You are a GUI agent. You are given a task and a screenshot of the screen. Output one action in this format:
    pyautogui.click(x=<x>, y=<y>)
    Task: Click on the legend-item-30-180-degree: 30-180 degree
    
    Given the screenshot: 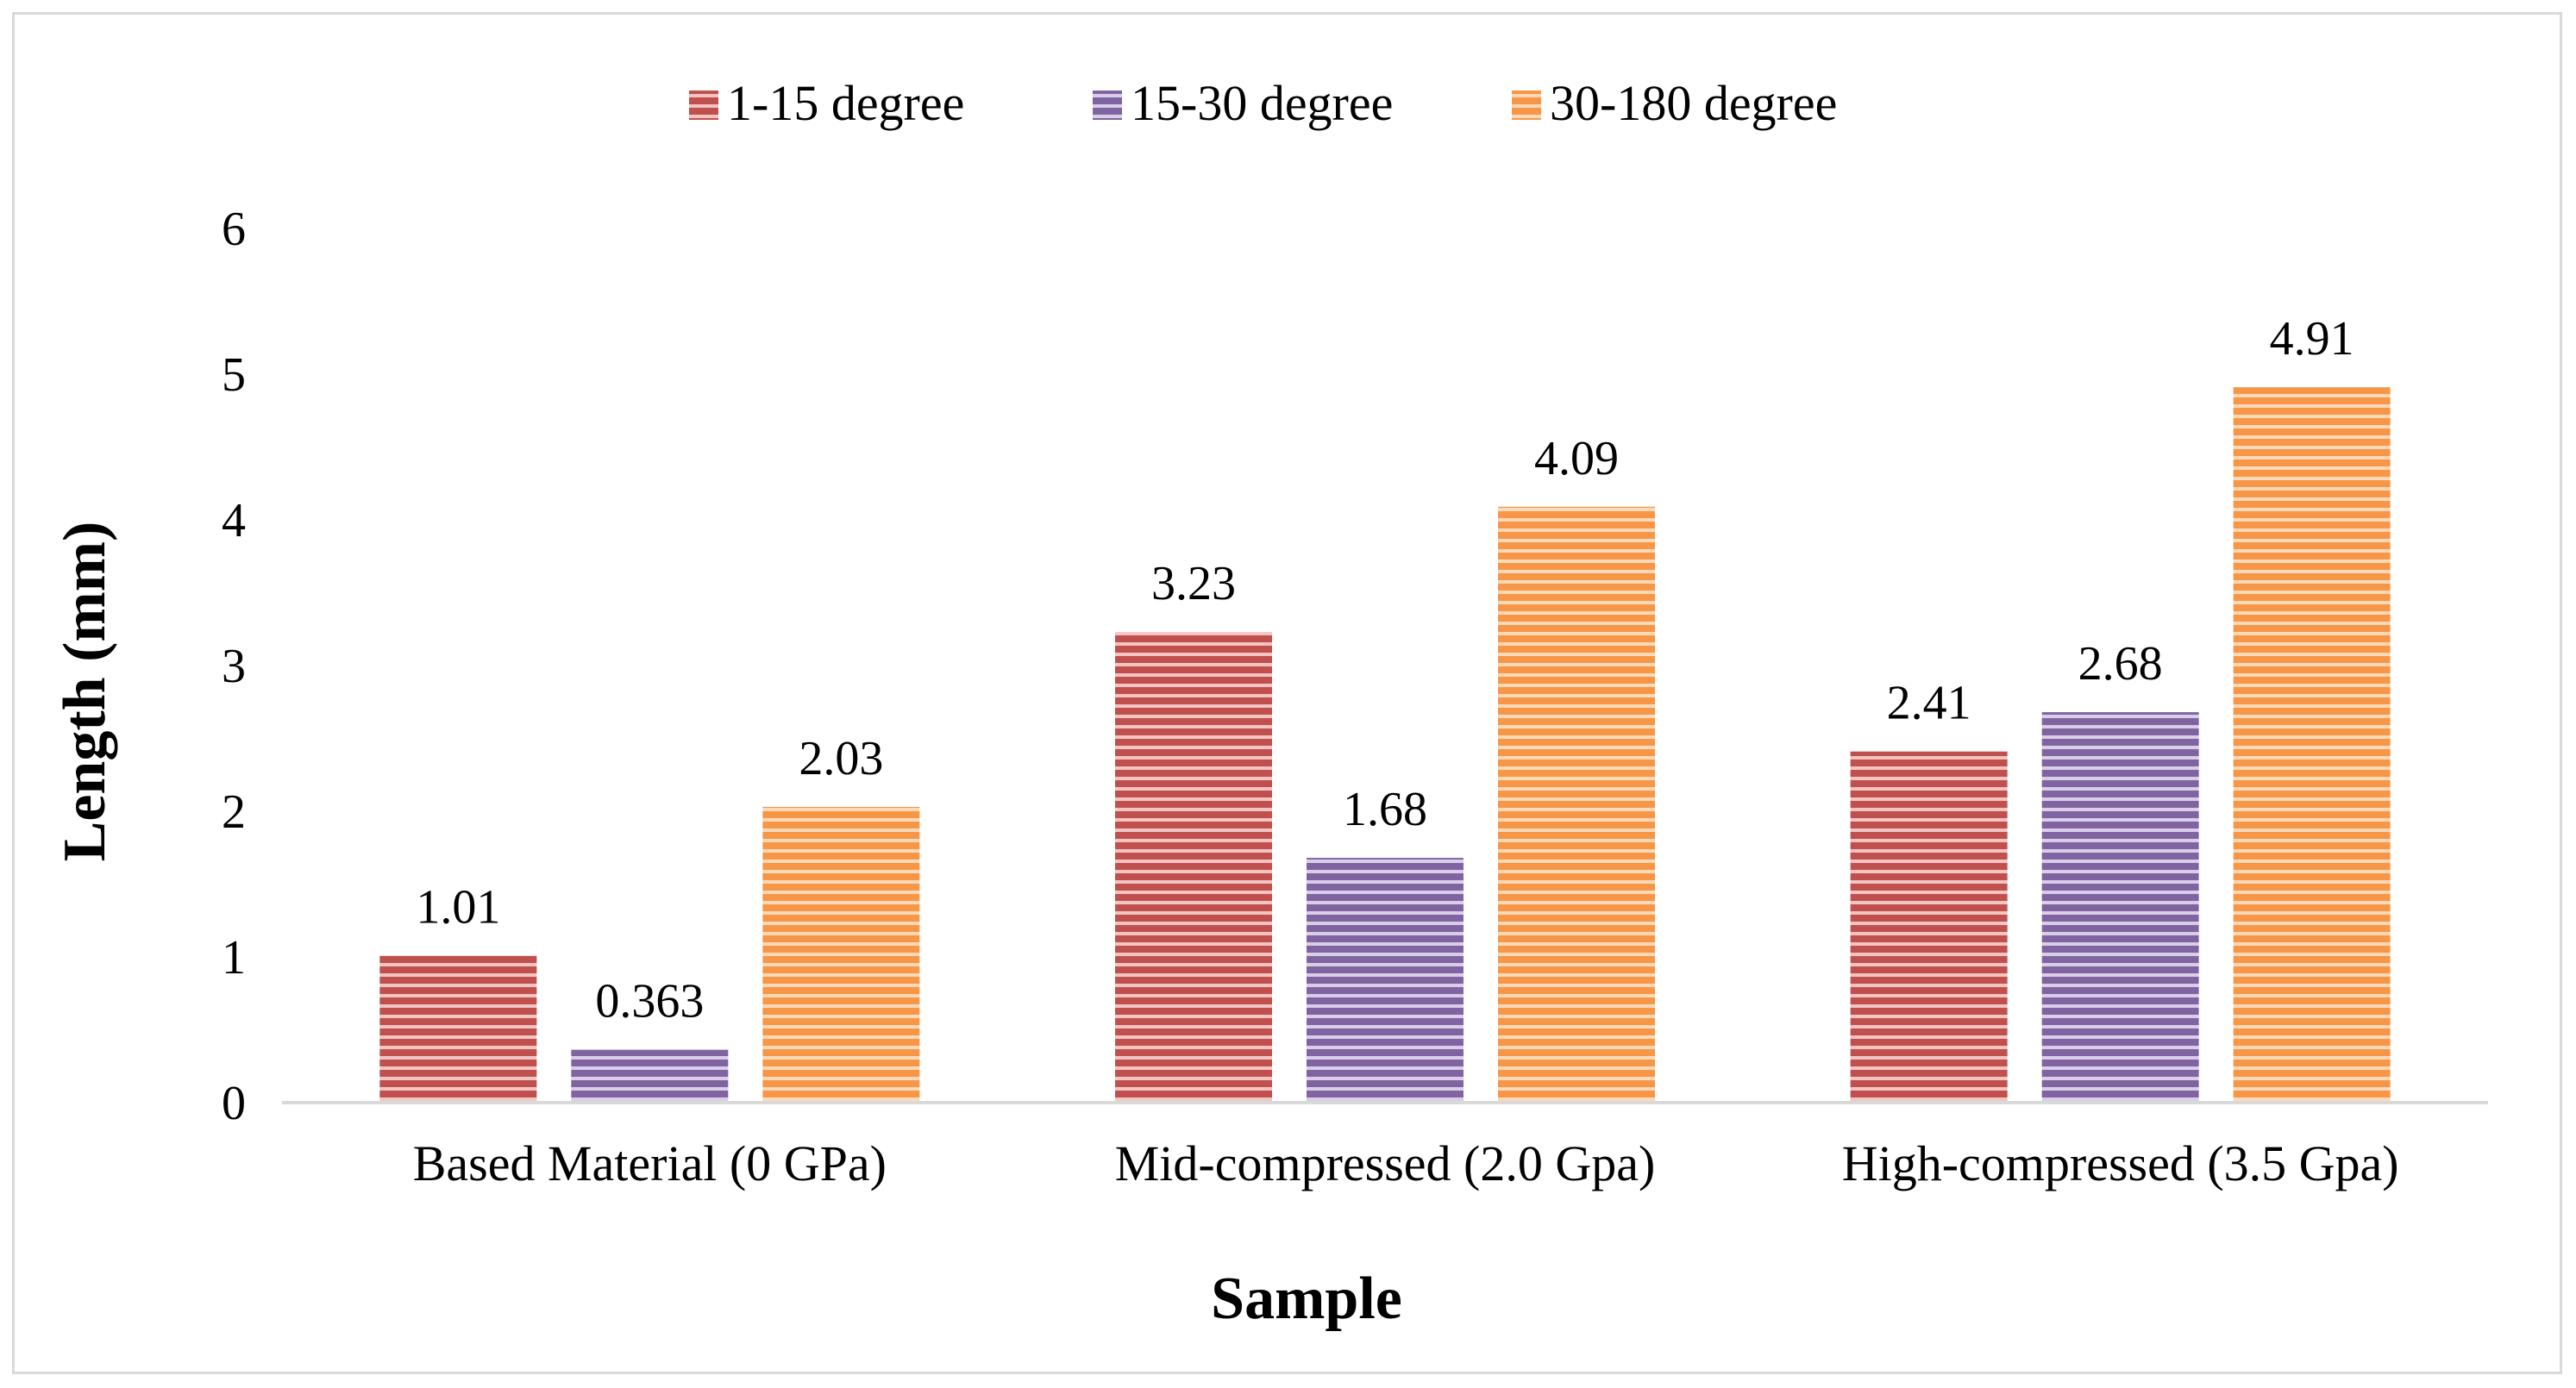 What is the action you would take?
    pyautogui.click(x=1674, y=103)
    